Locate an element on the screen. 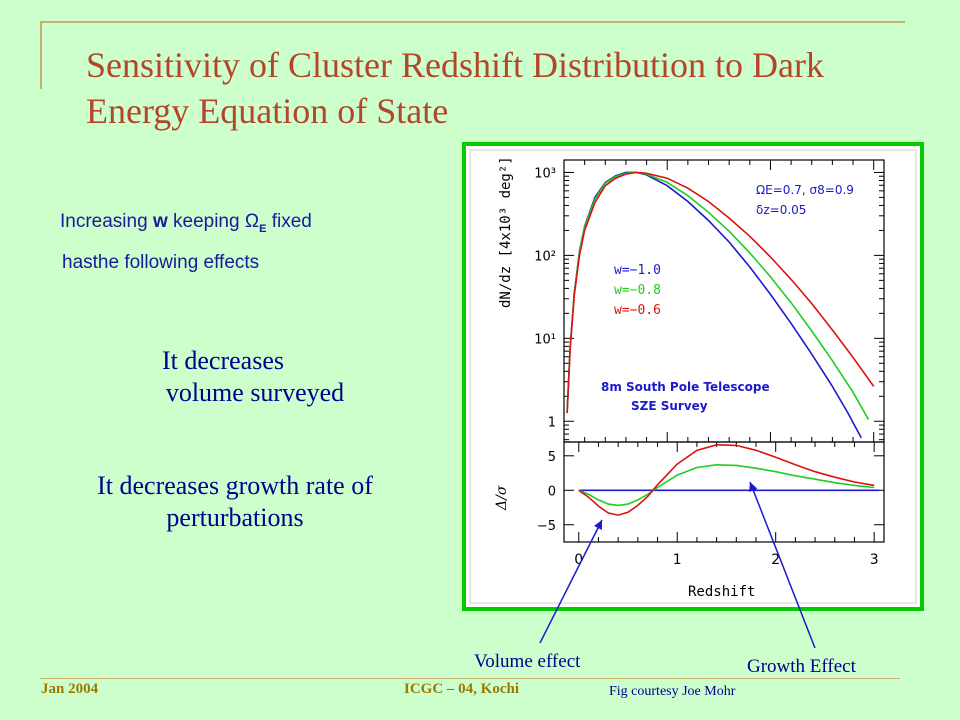  intro-omega: Ω is located at coordinates (252, 221).